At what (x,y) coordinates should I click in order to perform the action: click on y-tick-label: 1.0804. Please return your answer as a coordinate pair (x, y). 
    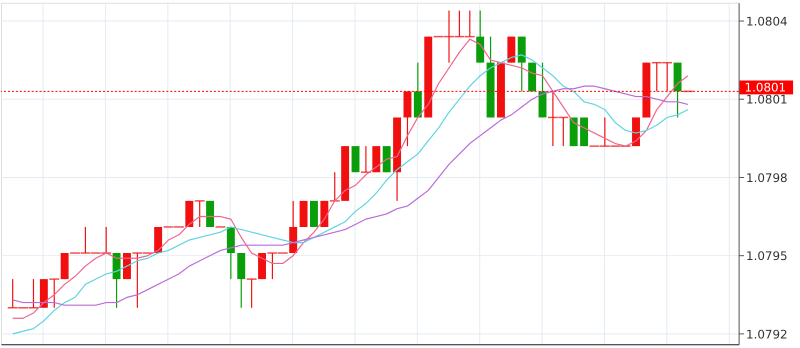
    Looking at the image, I should click on (767, 21).